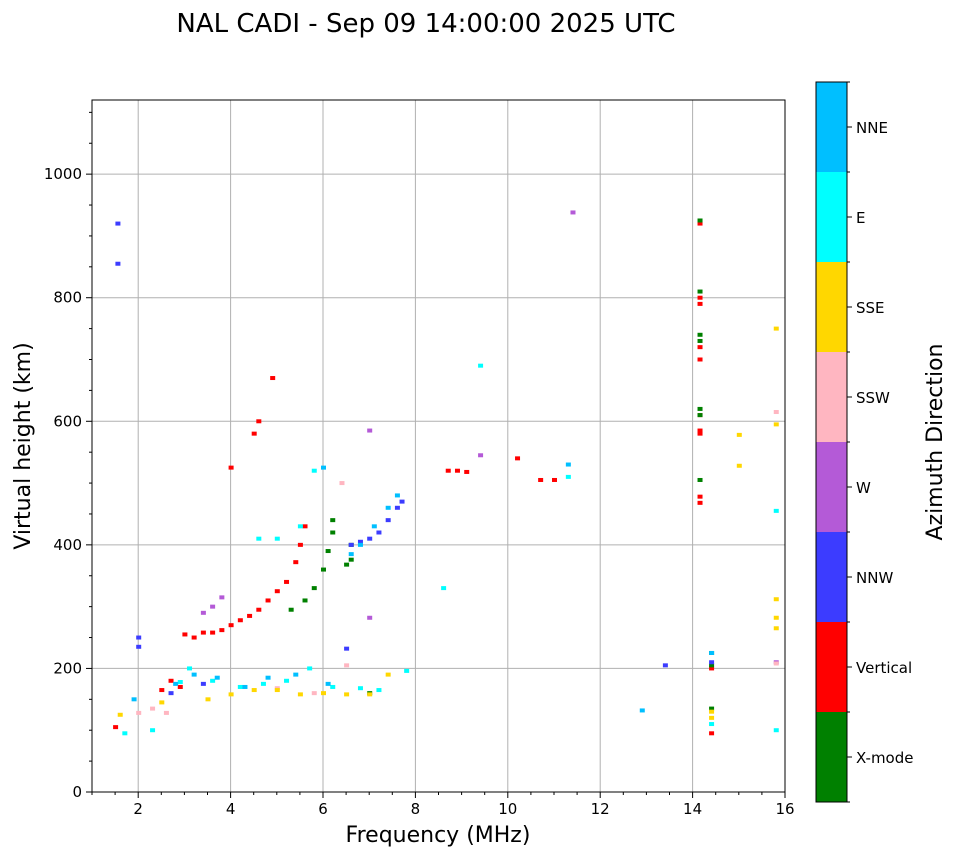 The image size is (958, 857). I want to click on x-tick-label: 14, so click(692, 809).